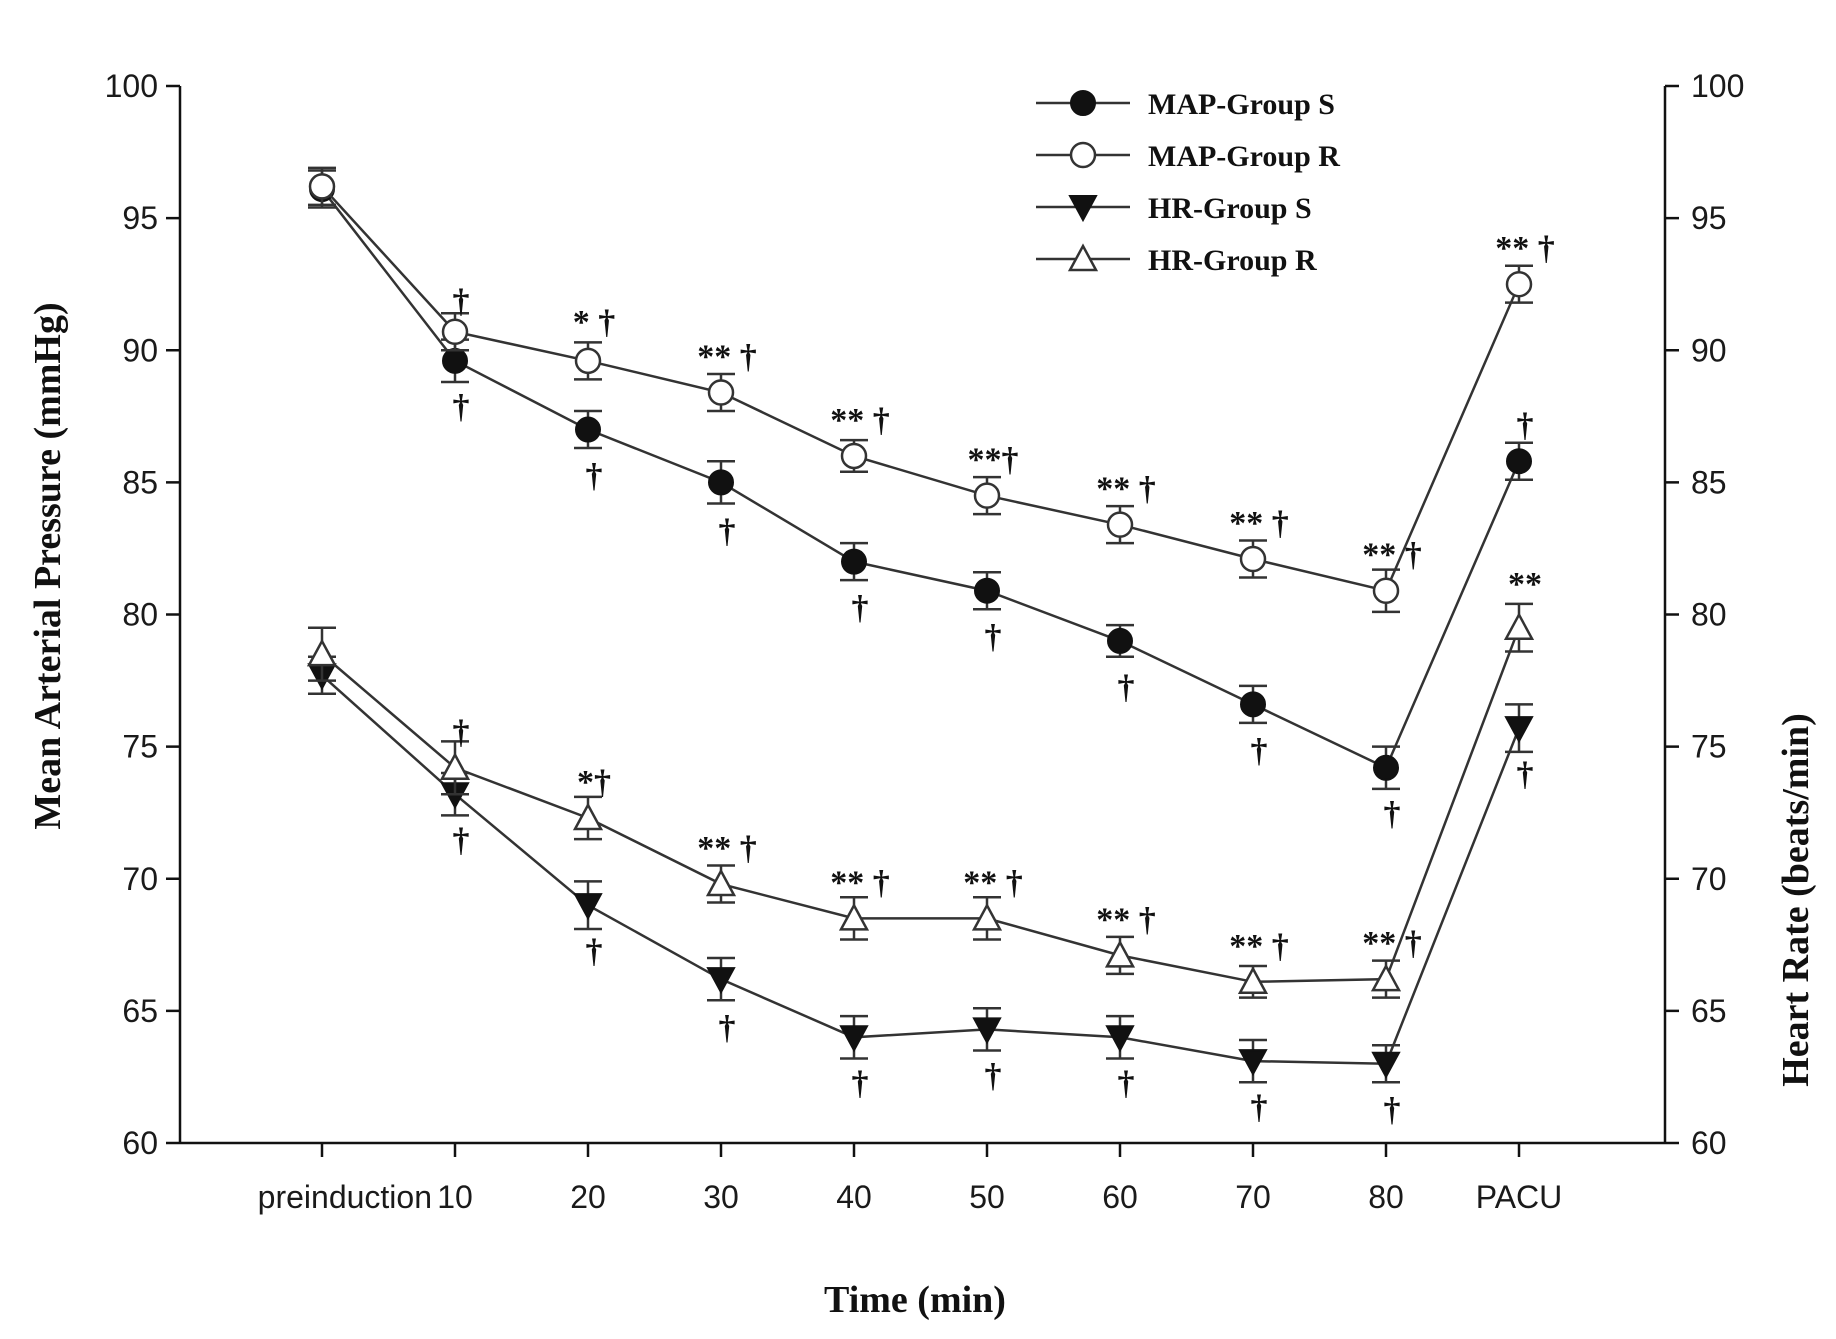 Image resolution: width=1836 pixels, height=1339 pixels. I want to click on legend-label: MAP-Group S, so click(1241, 104).